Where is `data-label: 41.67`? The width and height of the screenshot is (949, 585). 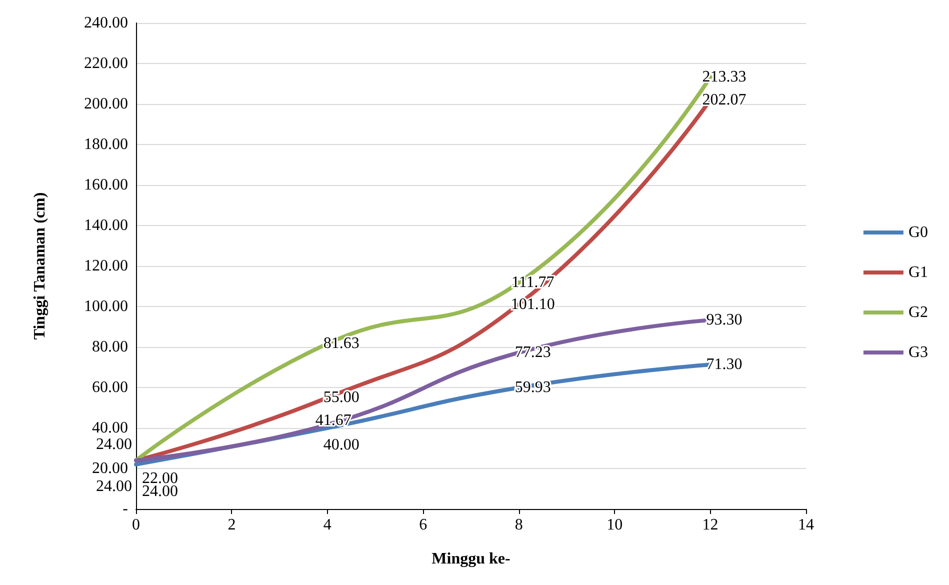
data-label: 41.67 is located at coordinates (333, 421).